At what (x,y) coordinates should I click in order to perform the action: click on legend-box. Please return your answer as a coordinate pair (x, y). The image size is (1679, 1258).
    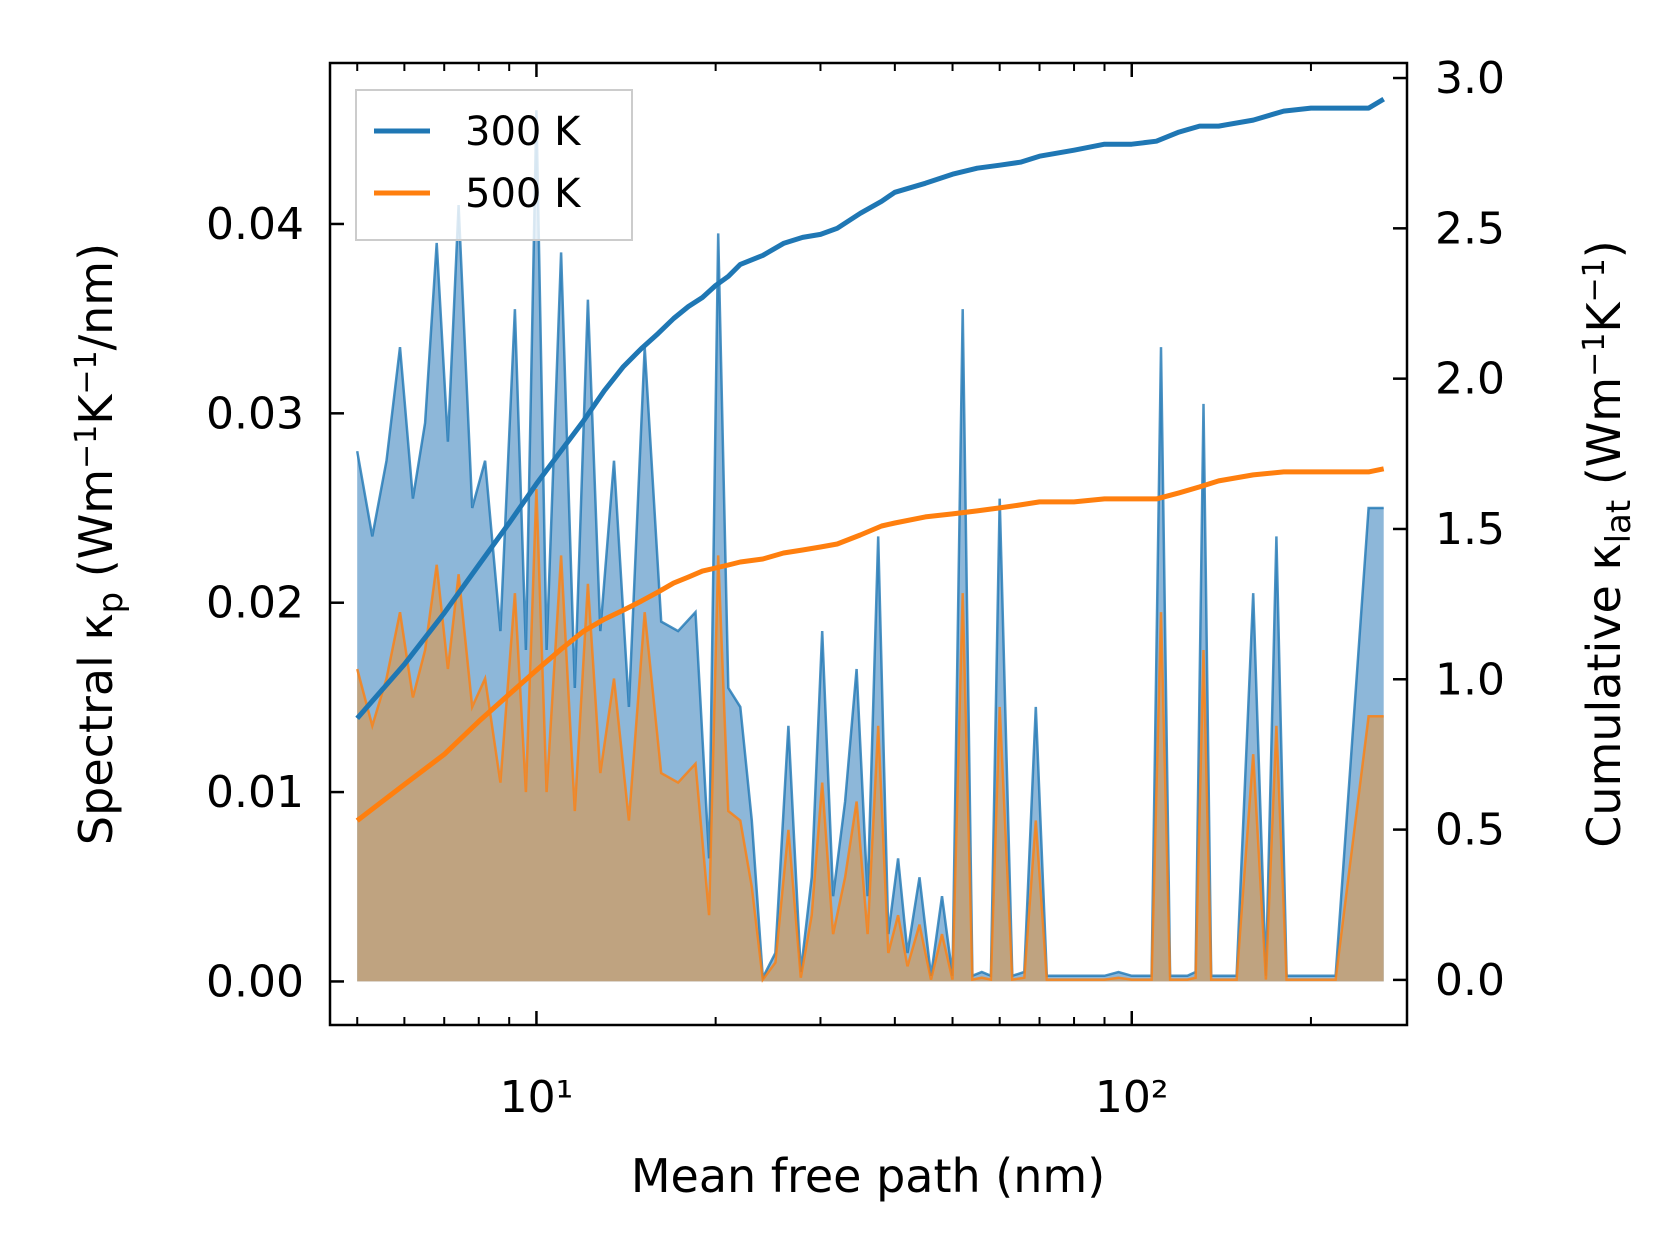
    Looking at the image, I should click on (494, 165).